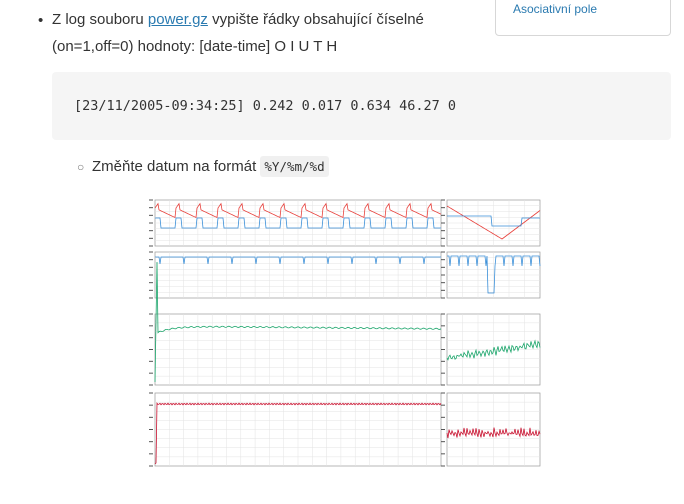  Describe the element at coordinates (100, 19) in the screenshot. I see `task-text-before: Z log souboru` at that location.